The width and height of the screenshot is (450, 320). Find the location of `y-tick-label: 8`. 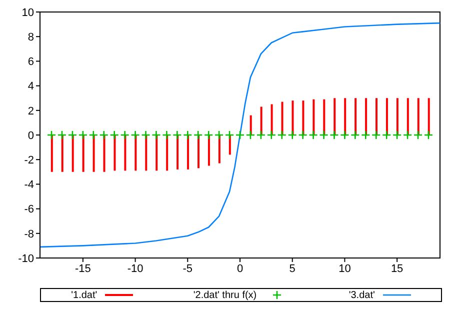

y-tick-label: 8 is located at coordinates (31, 38).